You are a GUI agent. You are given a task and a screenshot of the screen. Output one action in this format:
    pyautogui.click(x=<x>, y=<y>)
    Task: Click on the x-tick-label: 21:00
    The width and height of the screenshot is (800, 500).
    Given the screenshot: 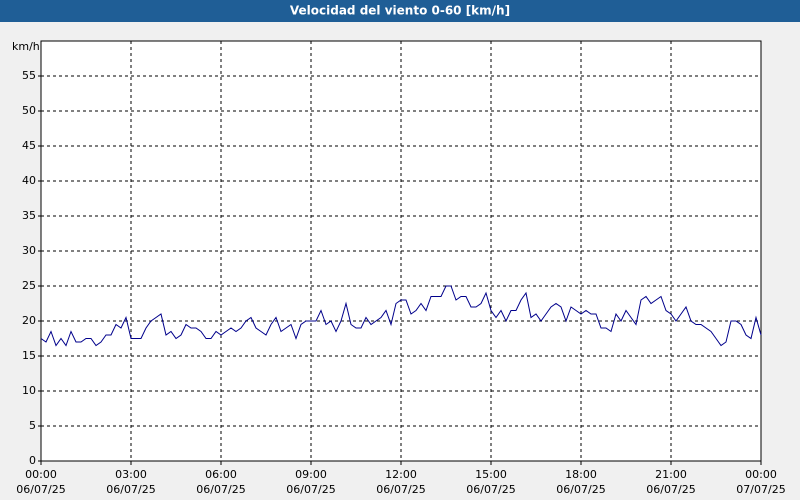 What is the action you would take?
    pyautogui.click(x=671, y=474)
    